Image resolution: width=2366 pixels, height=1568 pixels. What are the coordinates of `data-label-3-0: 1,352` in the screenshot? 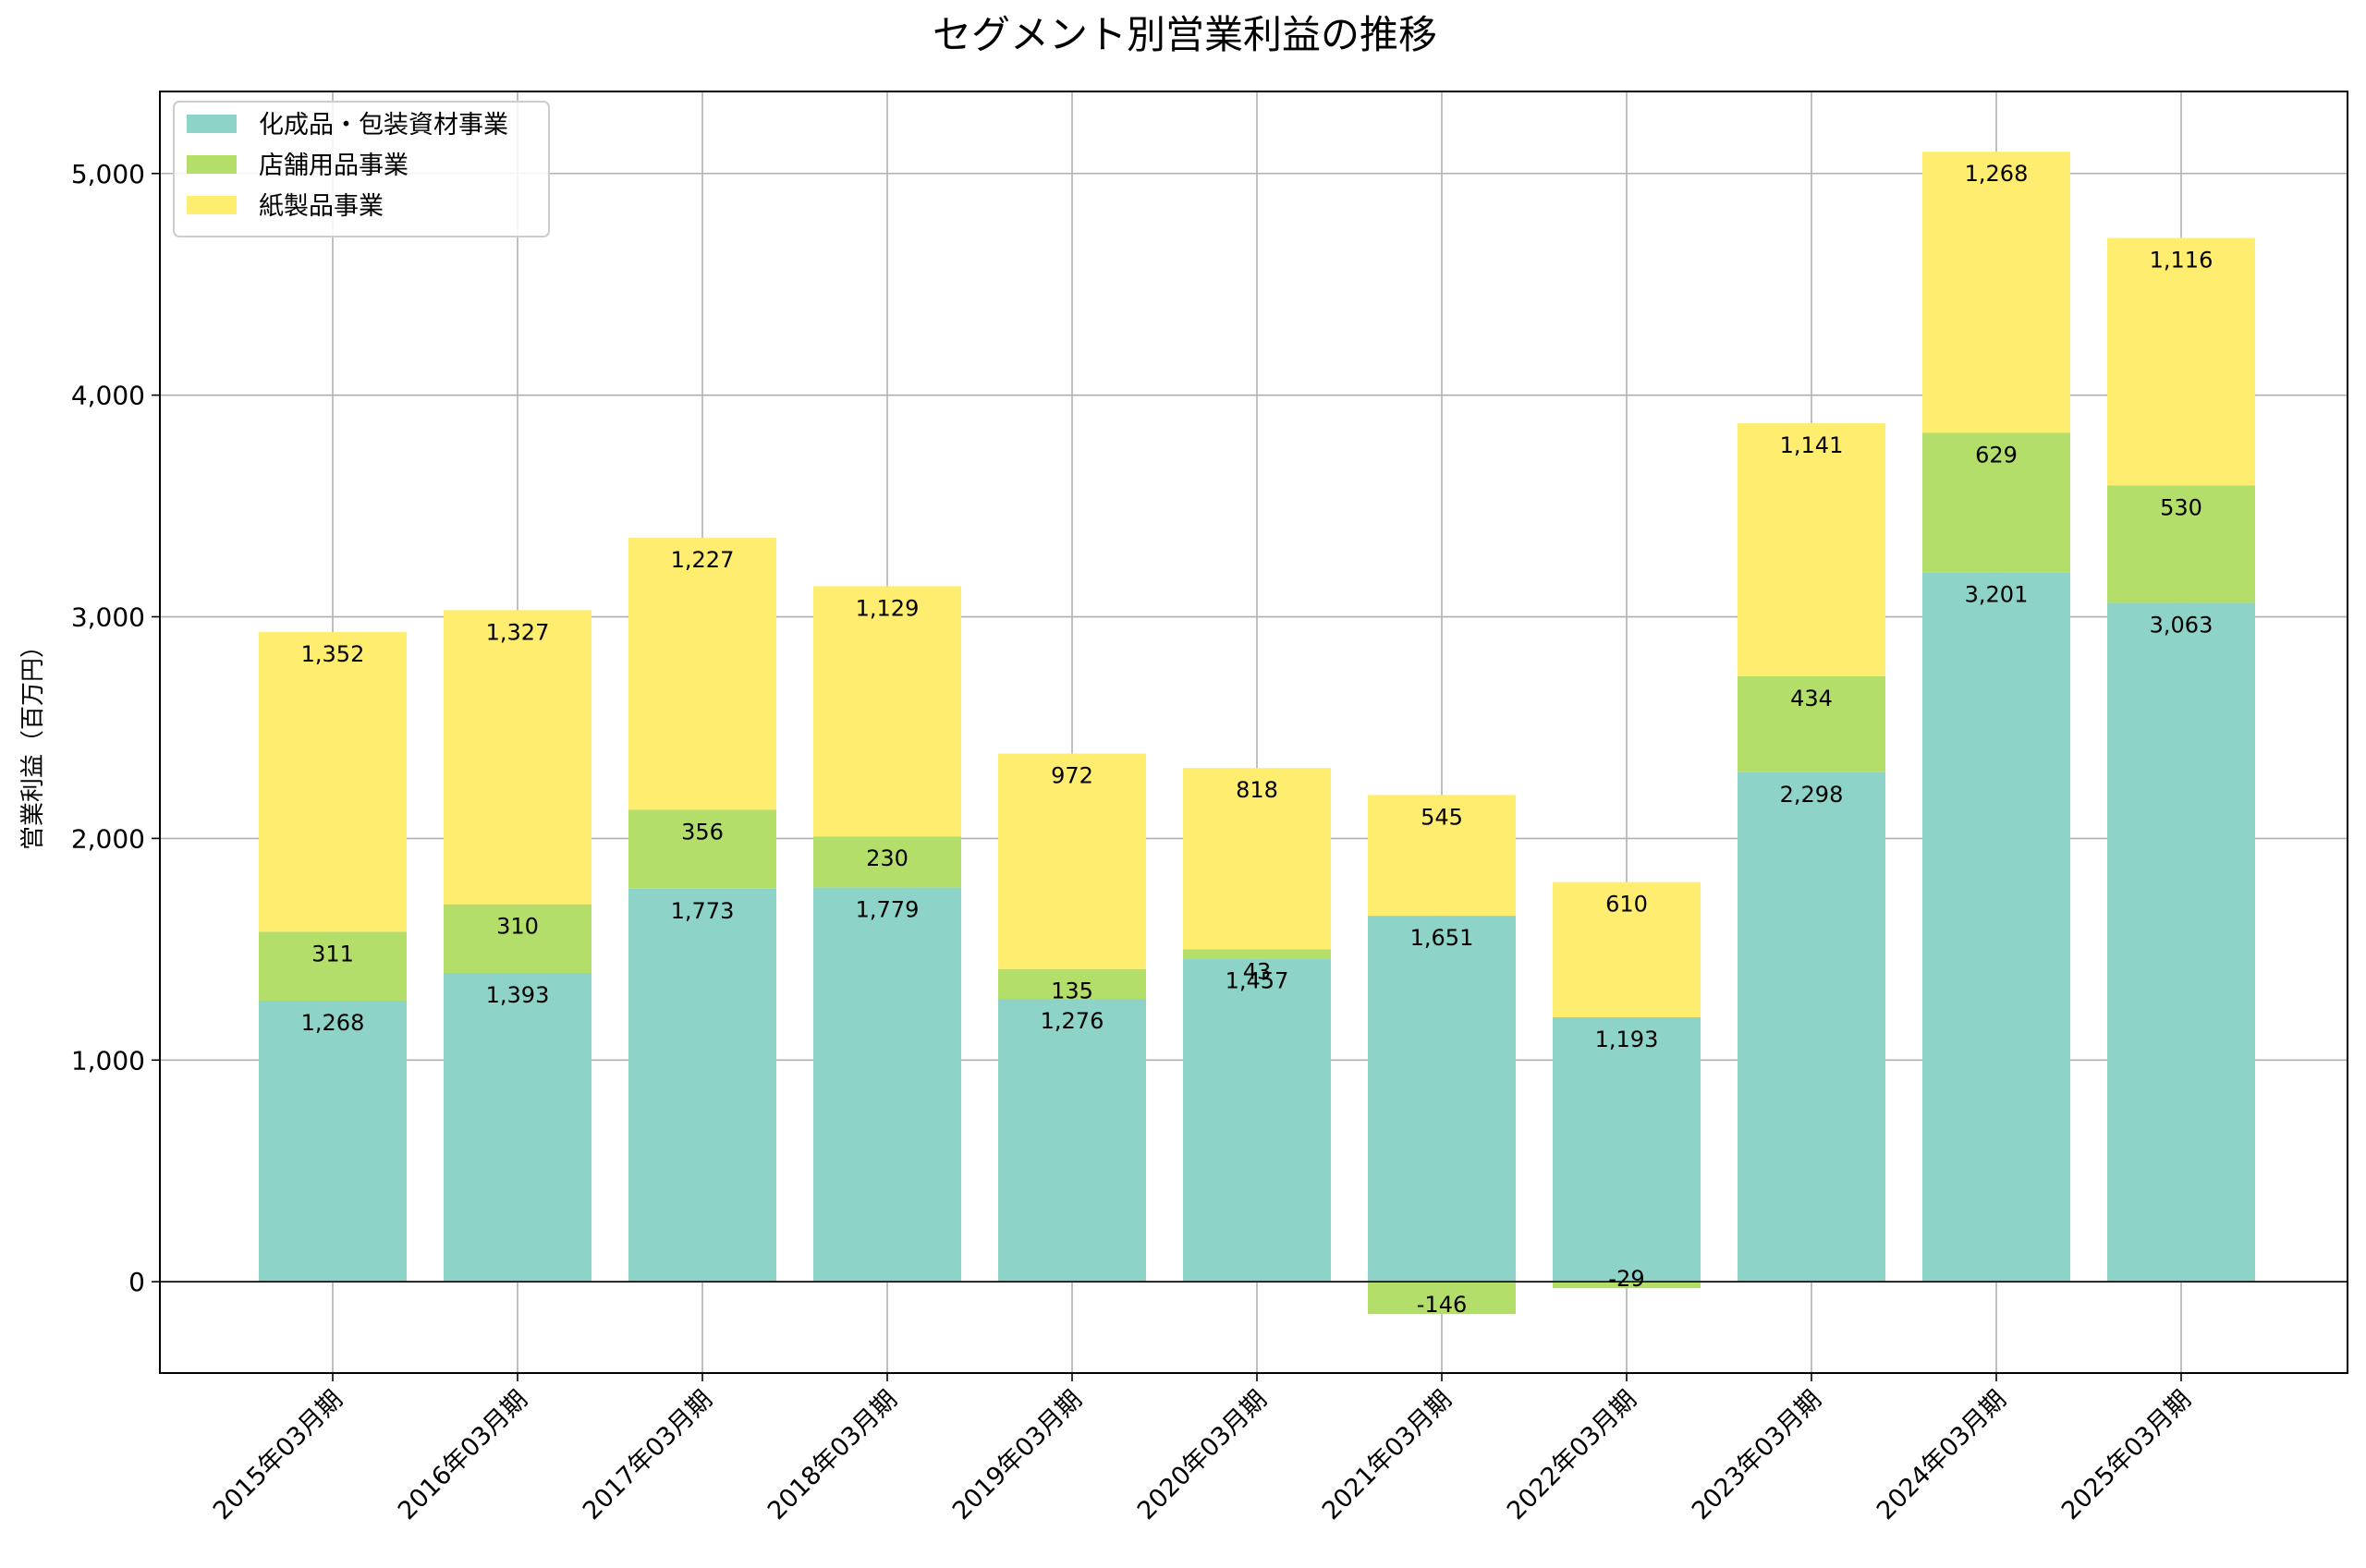 It's located at (333, 654).